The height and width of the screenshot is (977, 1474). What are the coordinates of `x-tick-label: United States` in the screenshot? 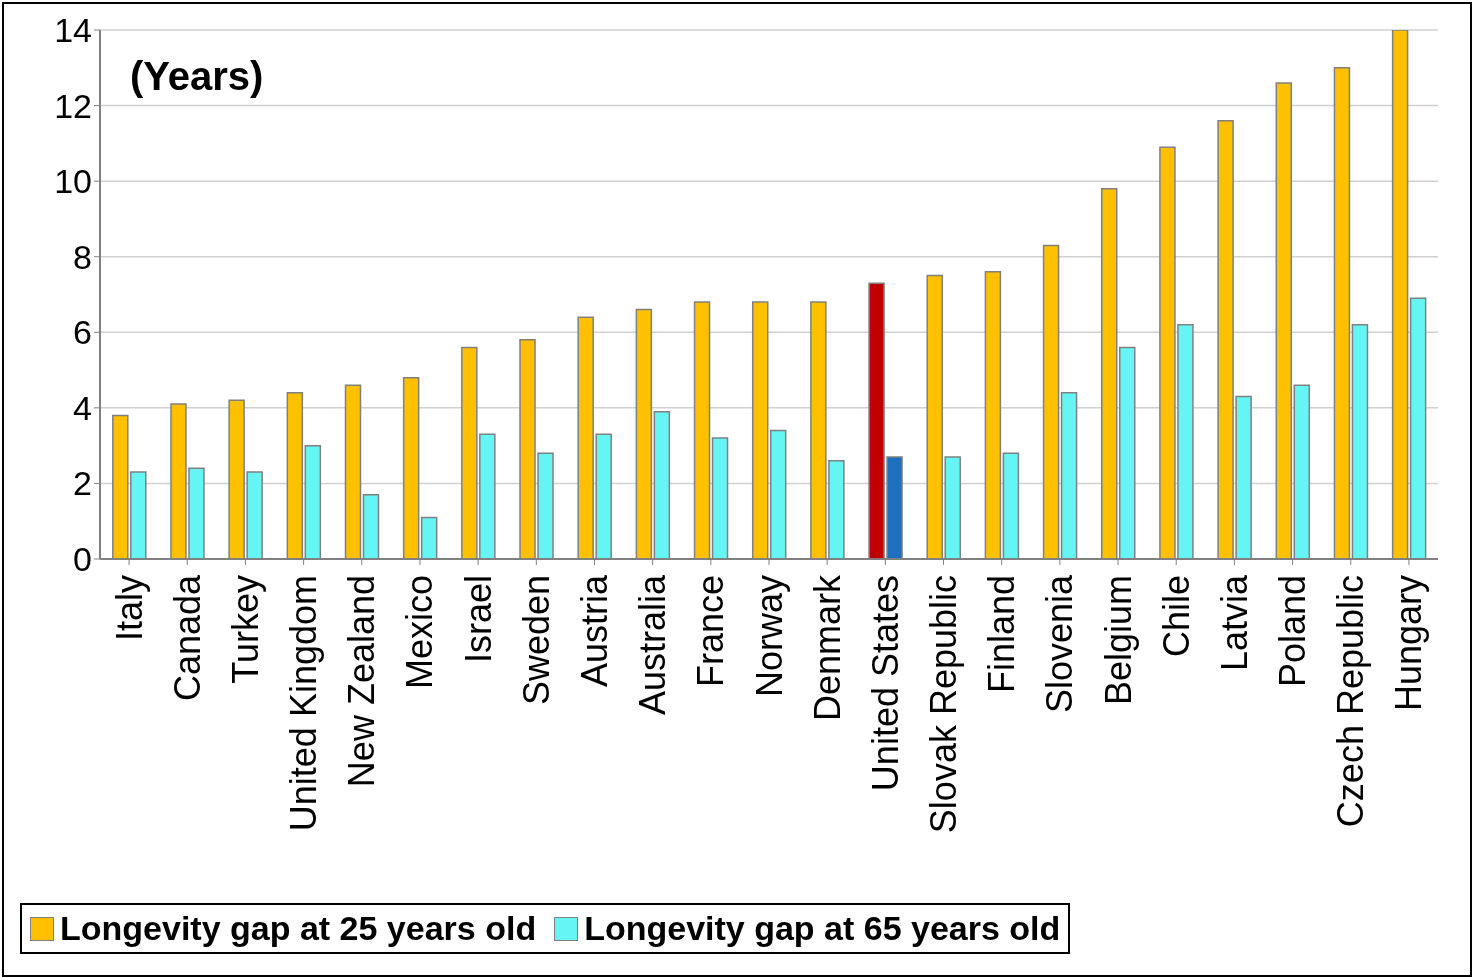 It's located at (885, 683).